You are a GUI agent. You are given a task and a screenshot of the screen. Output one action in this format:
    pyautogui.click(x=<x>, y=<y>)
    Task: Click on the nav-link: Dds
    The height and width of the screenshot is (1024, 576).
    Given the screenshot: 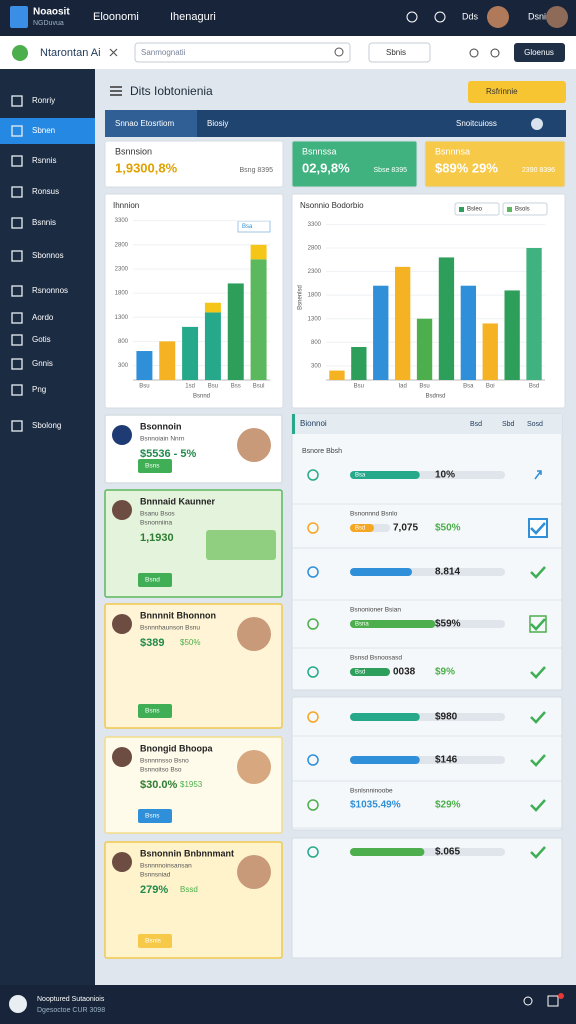 What is the action you would take?
    pyautogui.click(x=470, y=16)
    